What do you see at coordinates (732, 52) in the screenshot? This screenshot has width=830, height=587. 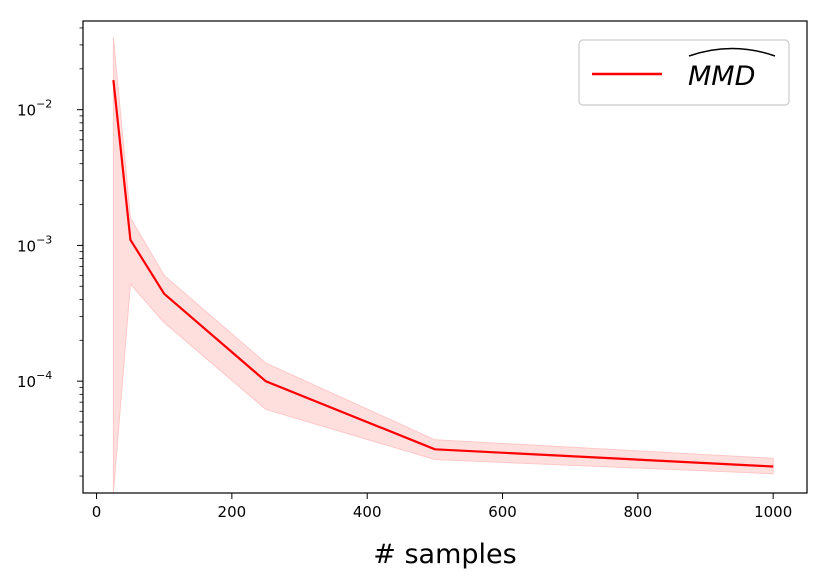 I see `legend-hat-accent` at bounding box center [732, 52].